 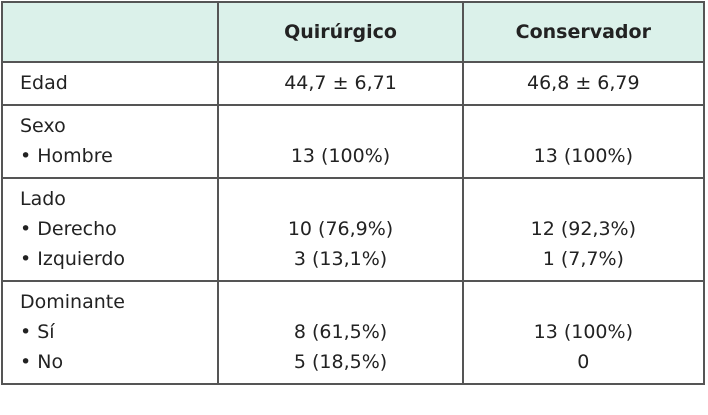 What do you see at coordinates (73, 259) in the screenshot?
I see `row-label: • Izquierdo` at bounding box center [73, 259].